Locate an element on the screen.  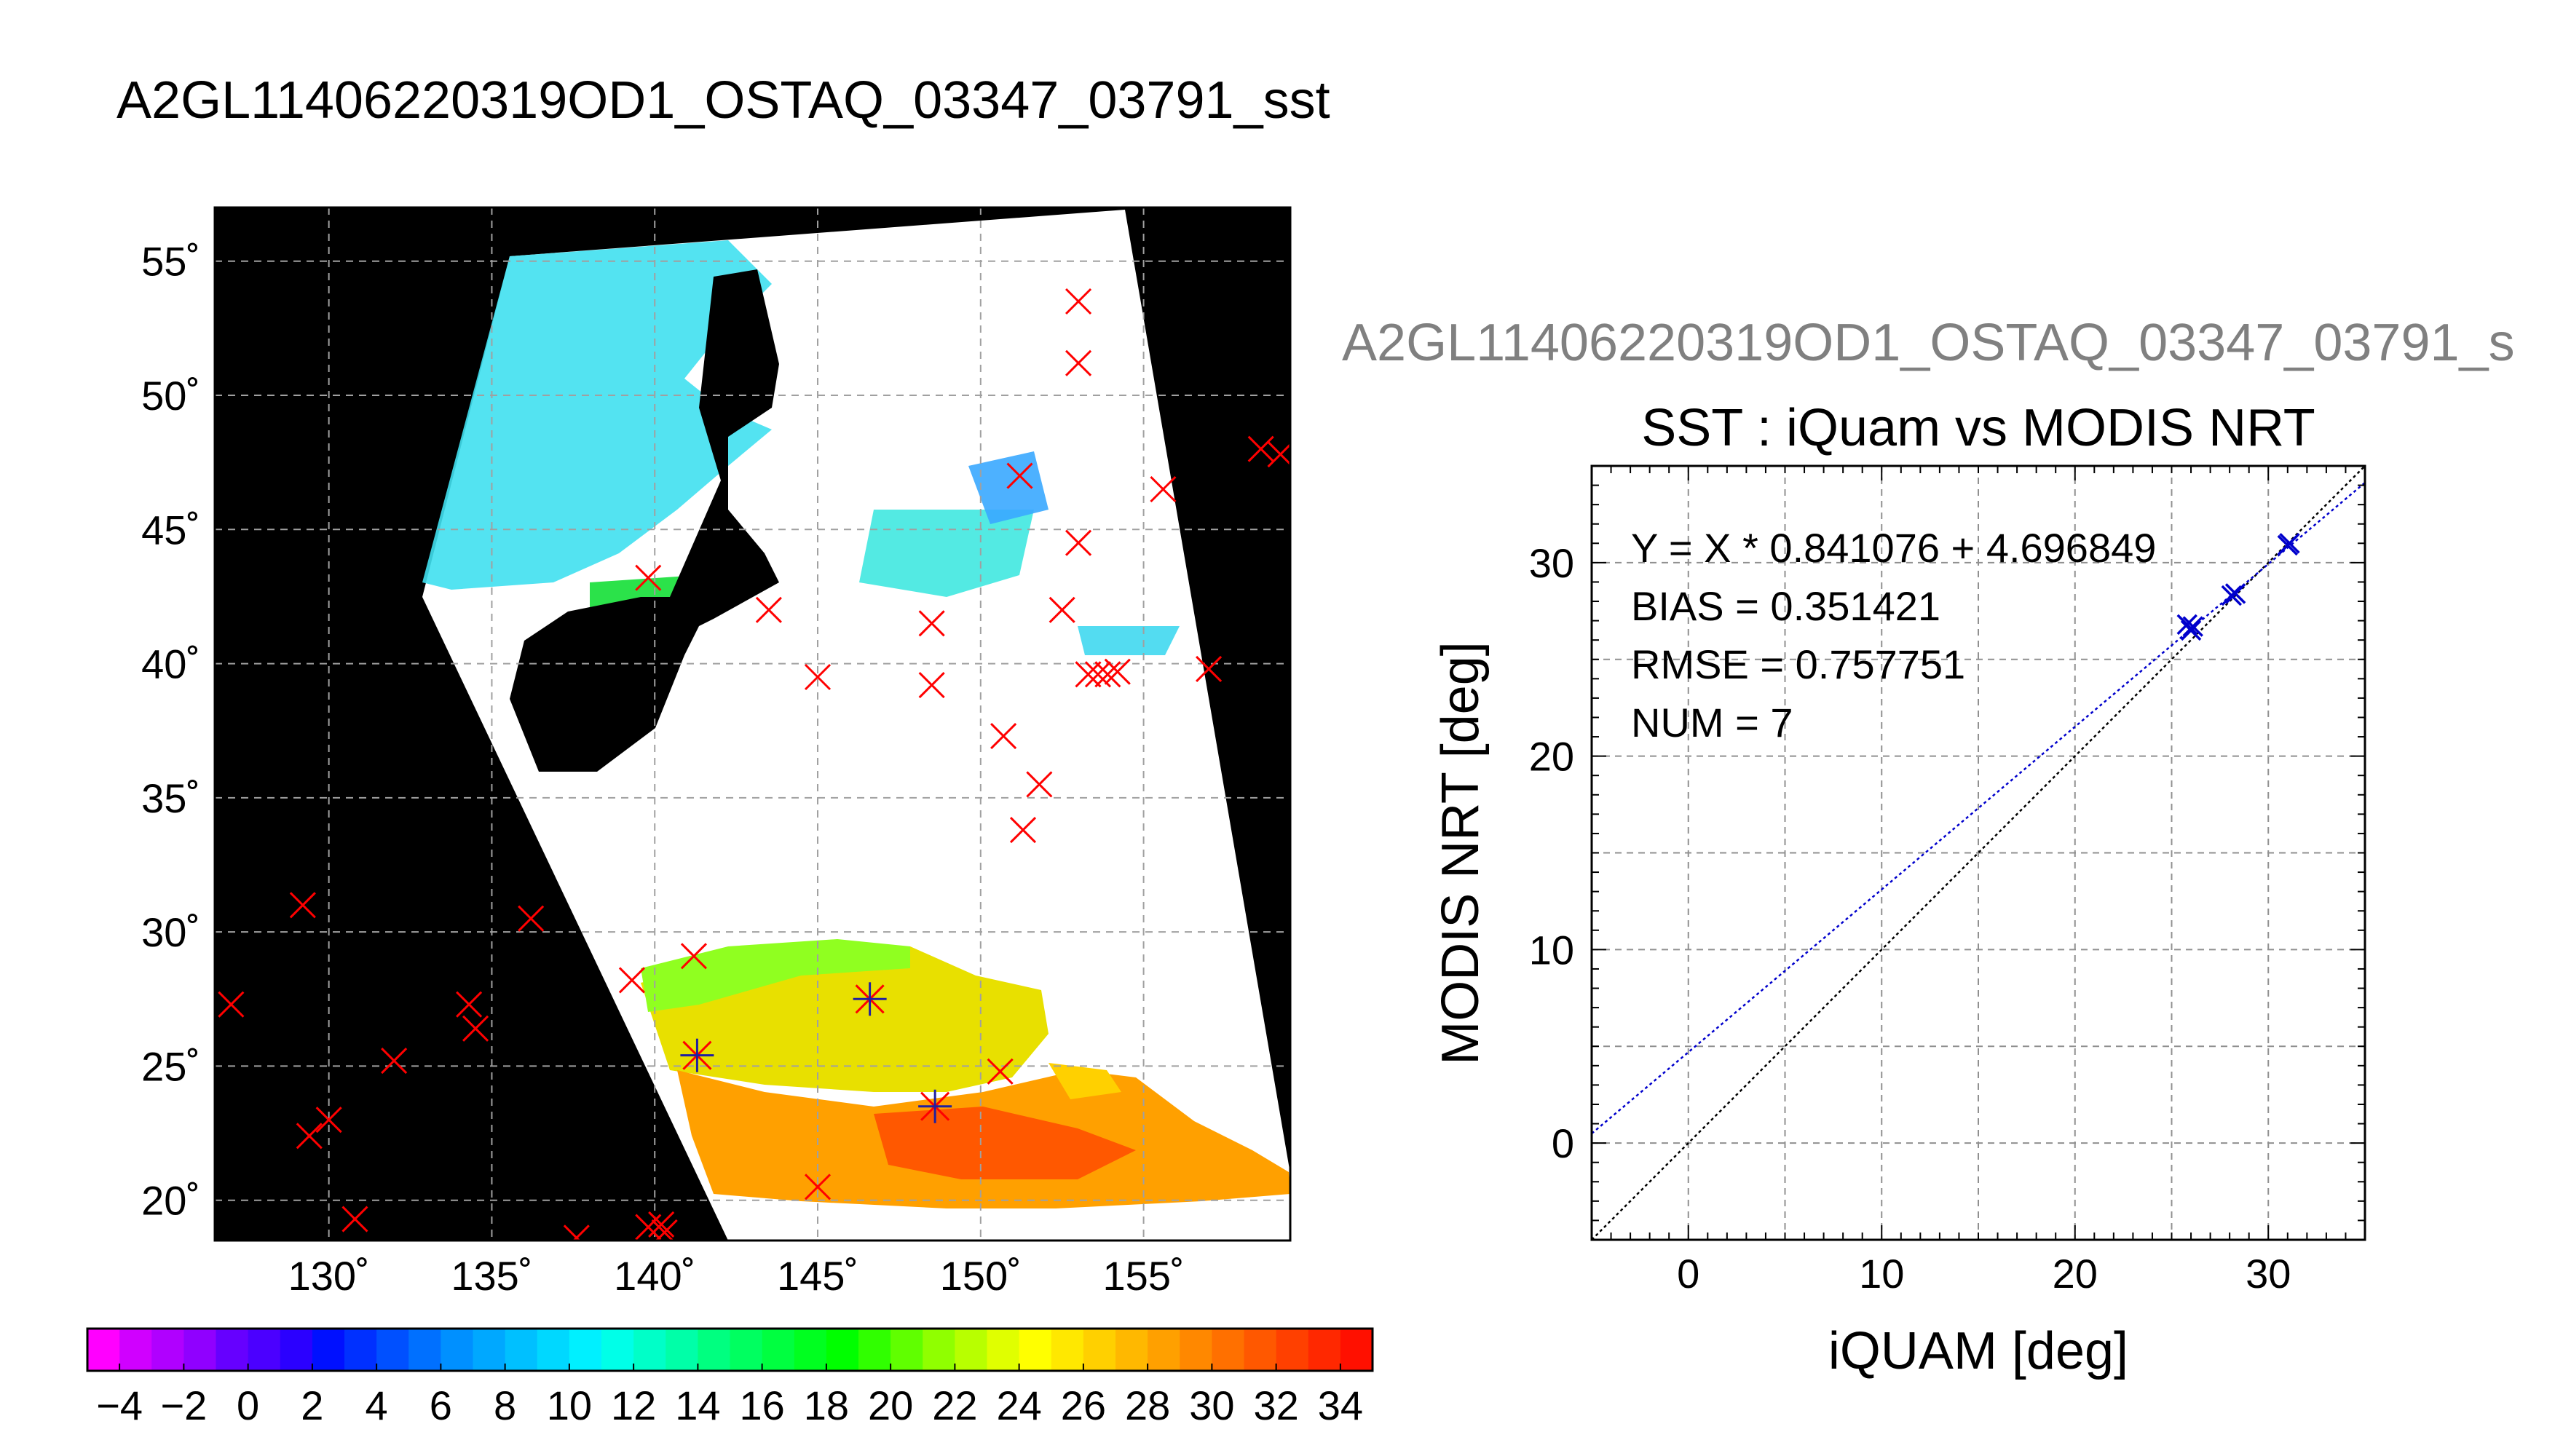
scatter-stat-line: Y = X * 0.841076 + 4.696849 is located at coordinates (1893, 548).